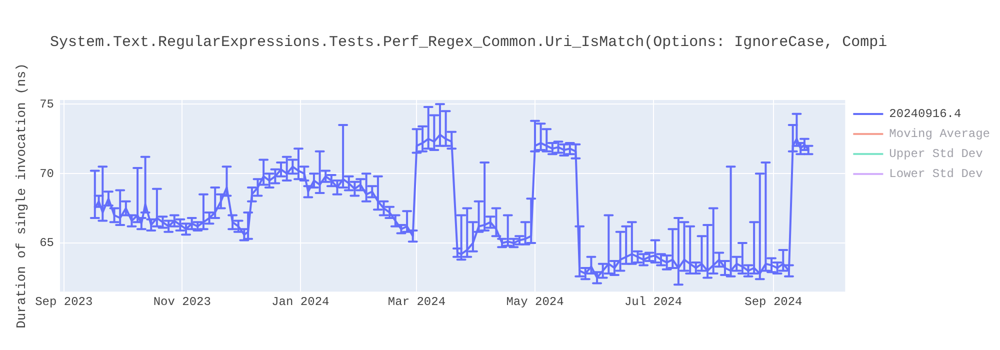 Image resolution: width=1000 pixels, height=350 pixels. What do you see at coordinates (469, 42) in the screenshot?
I see `chart-title: System.Text.RegularExpressions.Tests.Perf_Regex_Common.Uri_IsMatch(Options: IgnoreCase, Compi` at bounding box center [469, 42].